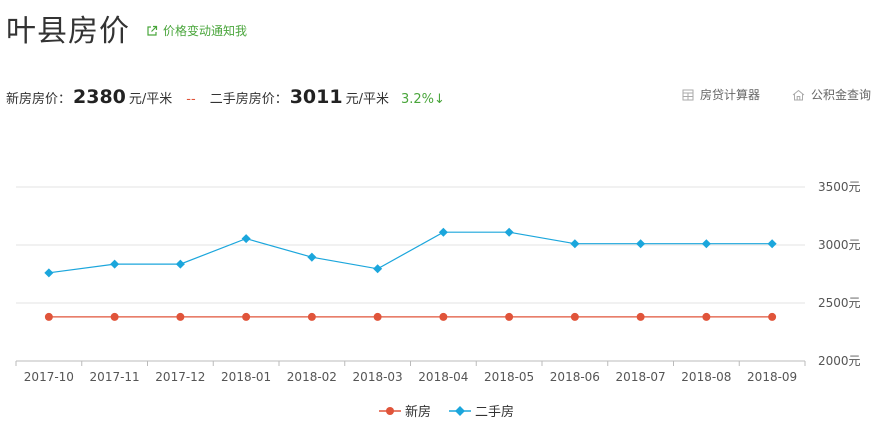 The width and height of the screenshot is (893, 436). I want to click on legend-marker-second, so click(460, 410).